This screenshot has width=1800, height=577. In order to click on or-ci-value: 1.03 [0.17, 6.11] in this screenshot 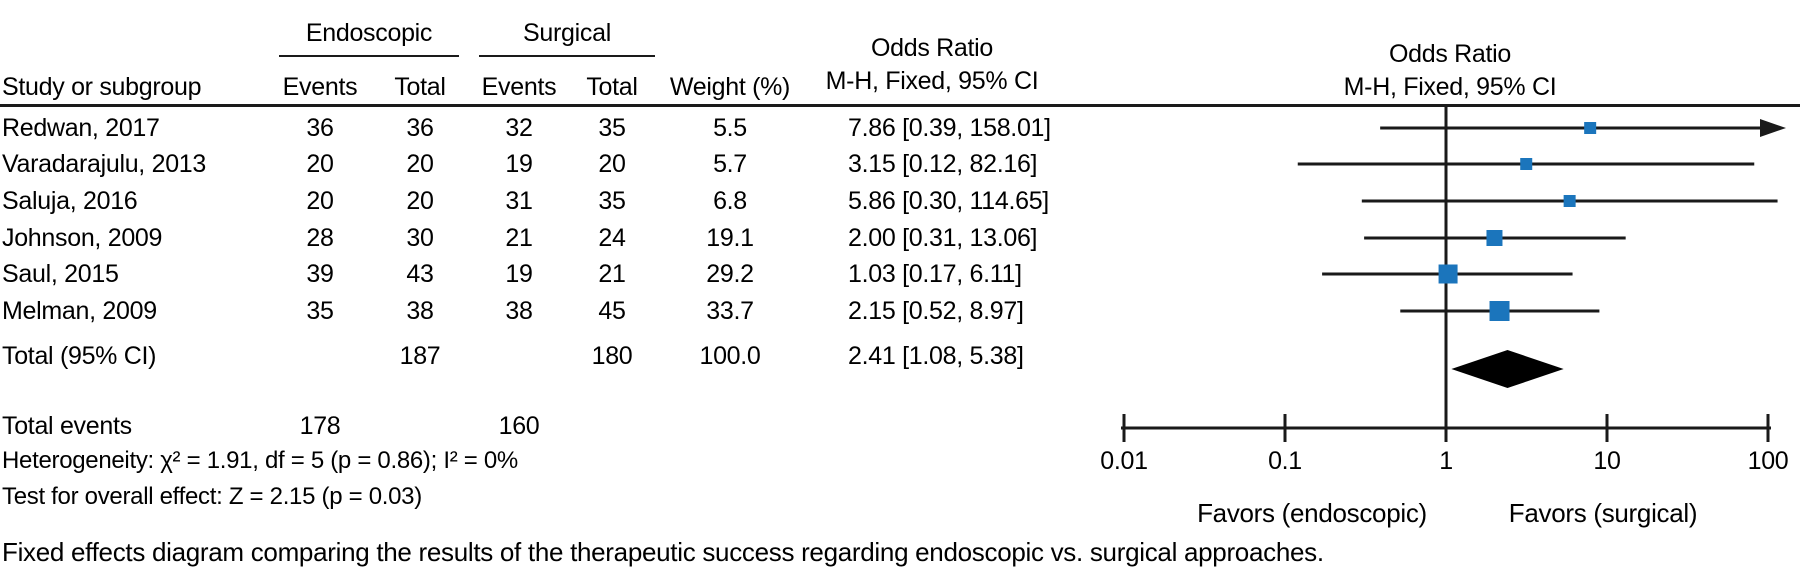, I will do `click(935, 274)`.